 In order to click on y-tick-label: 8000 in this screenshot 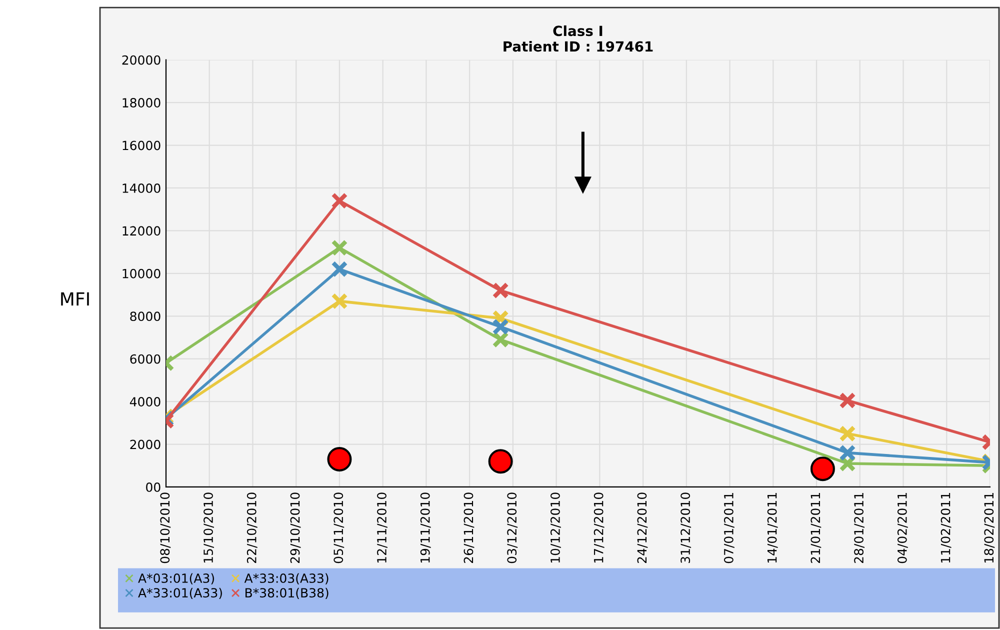, I will do `click(145, 317)`.